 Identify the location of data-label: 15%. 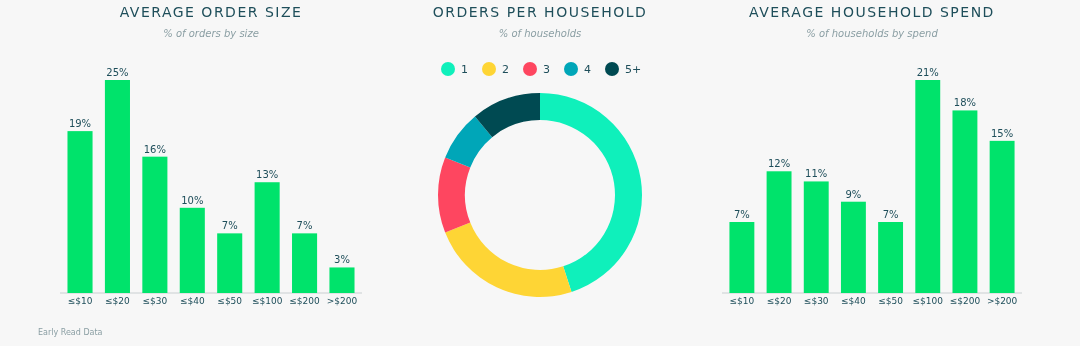
(1002, 133).